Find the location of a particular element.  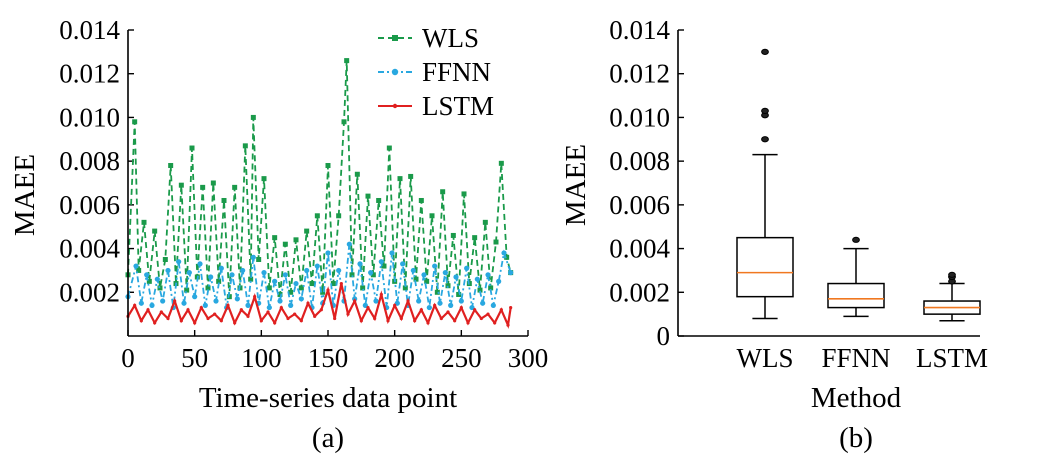

a-series-line-ffnn is located at coordinates (319, 276).